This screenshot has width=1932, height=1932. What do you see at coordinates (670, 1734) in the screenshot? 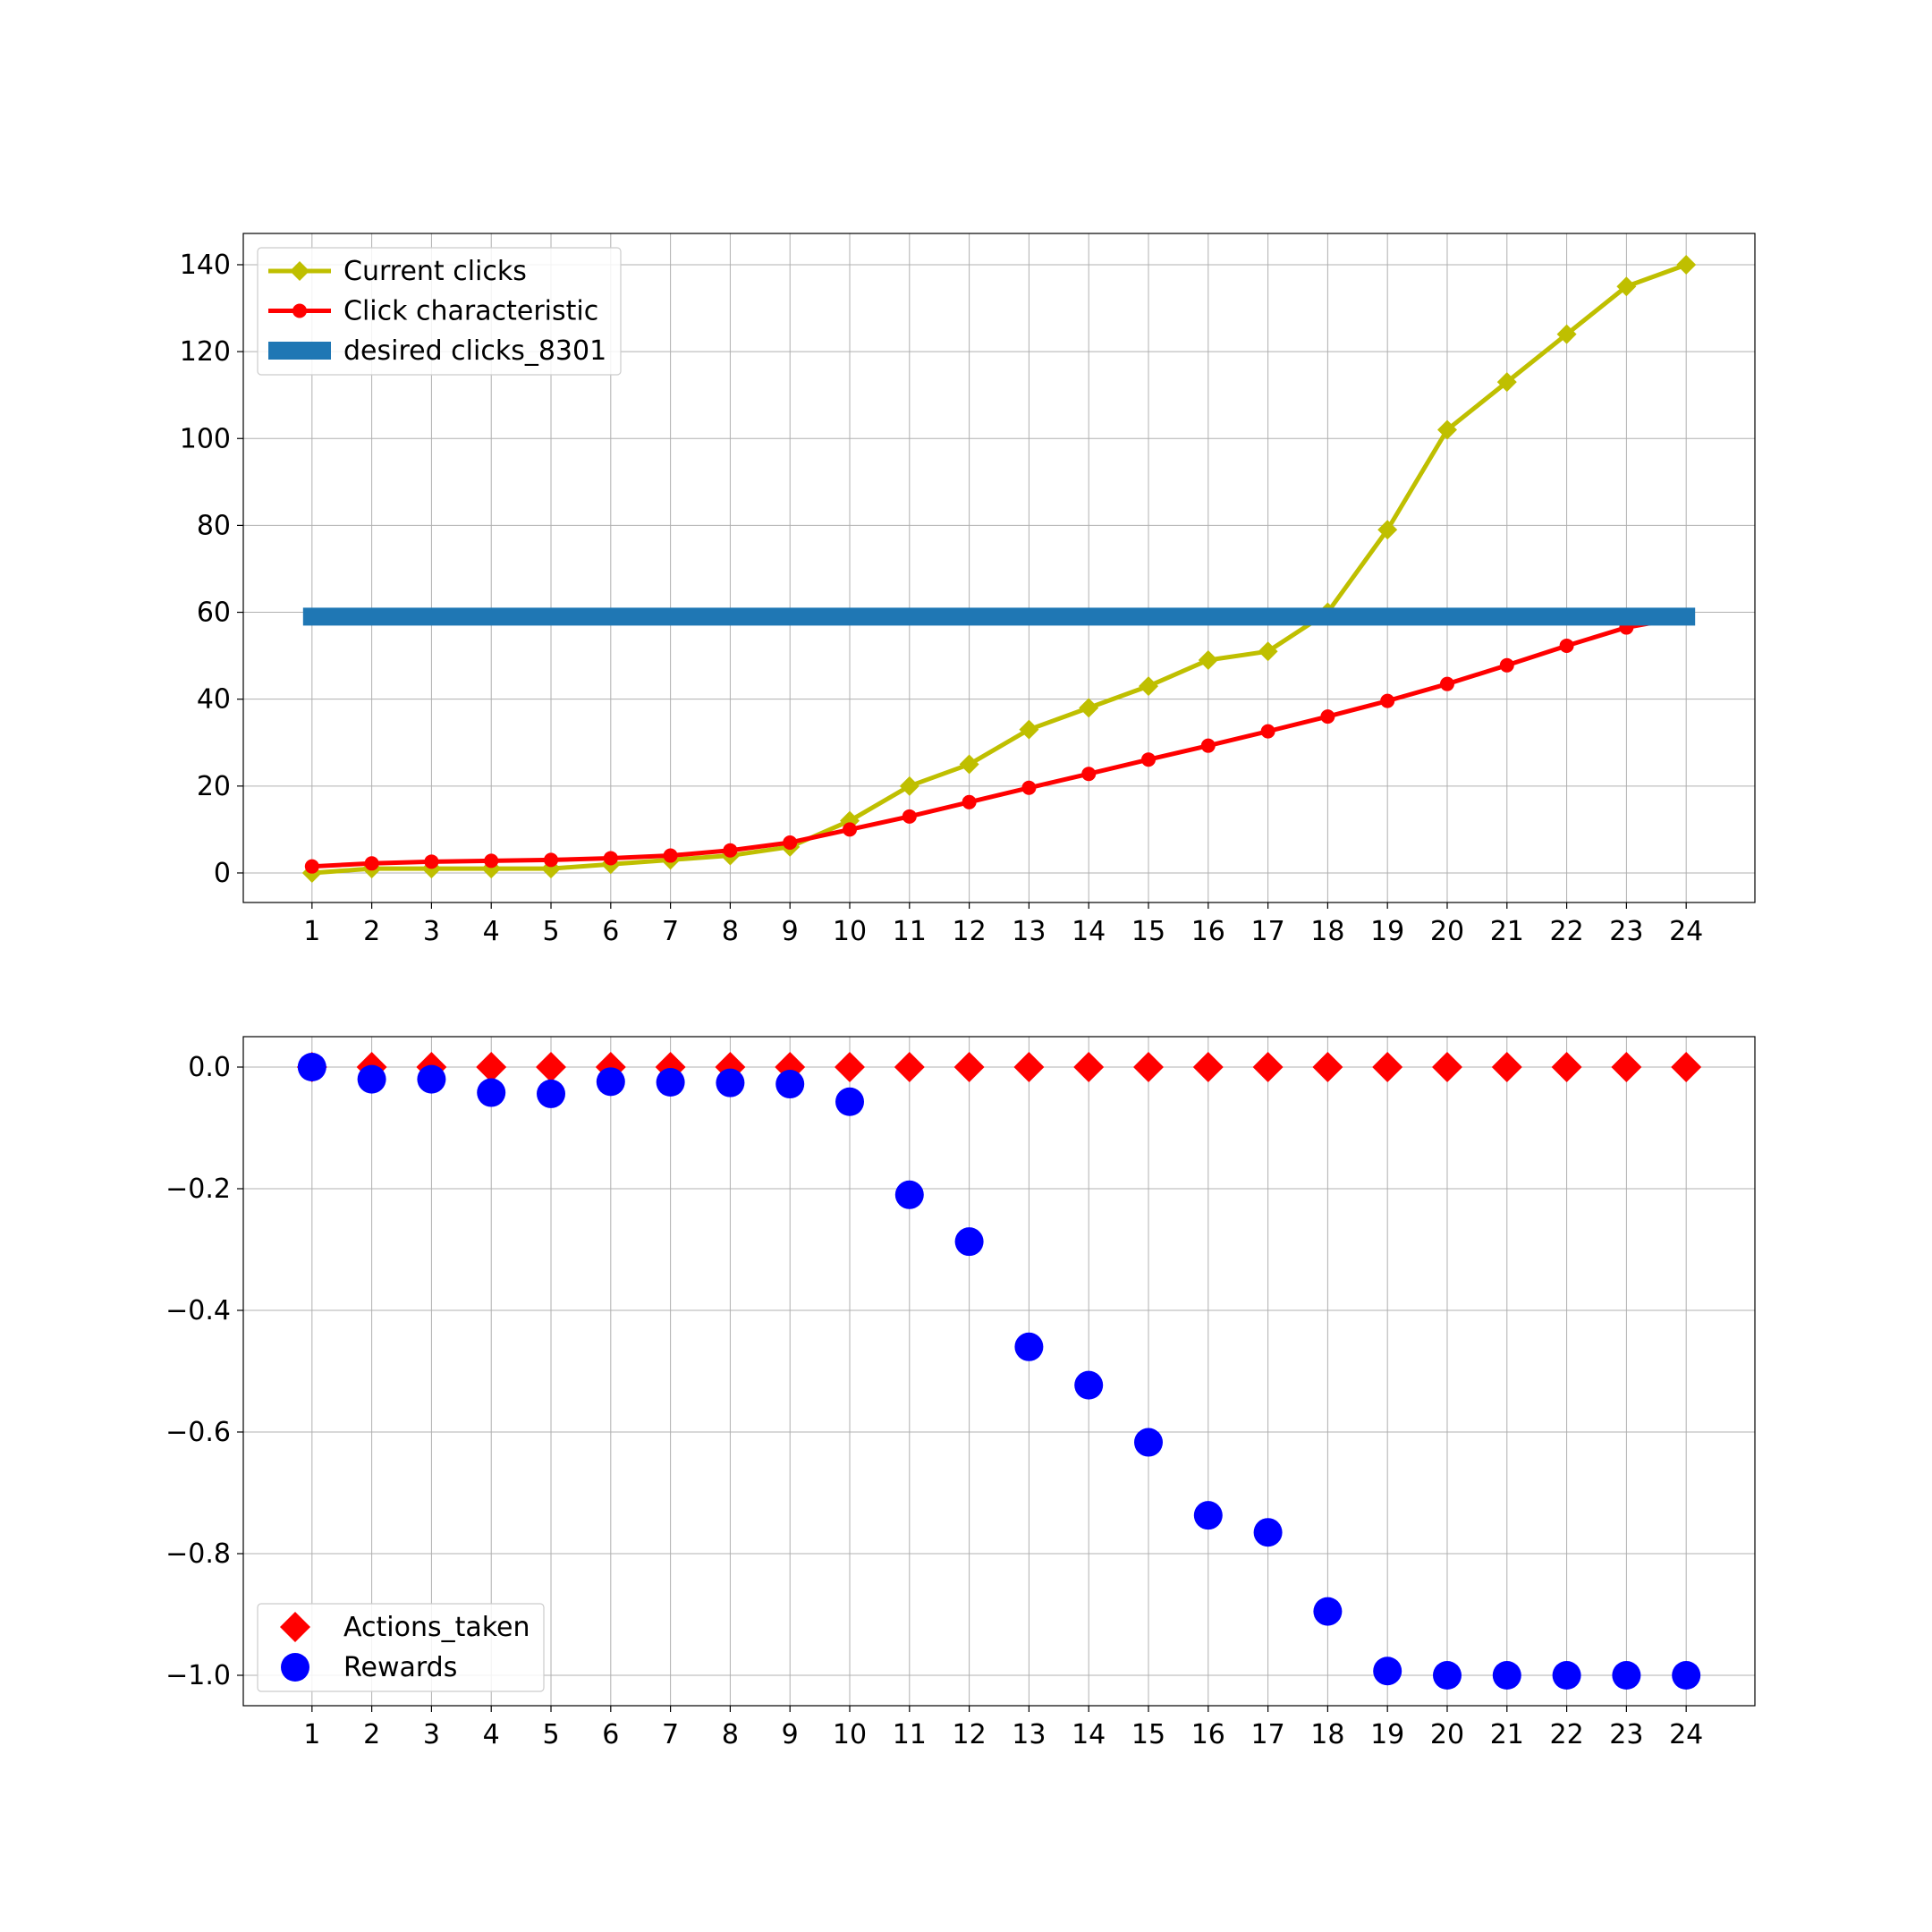
I see `x-tick-label: 7` at bounding box center [670, 1734].